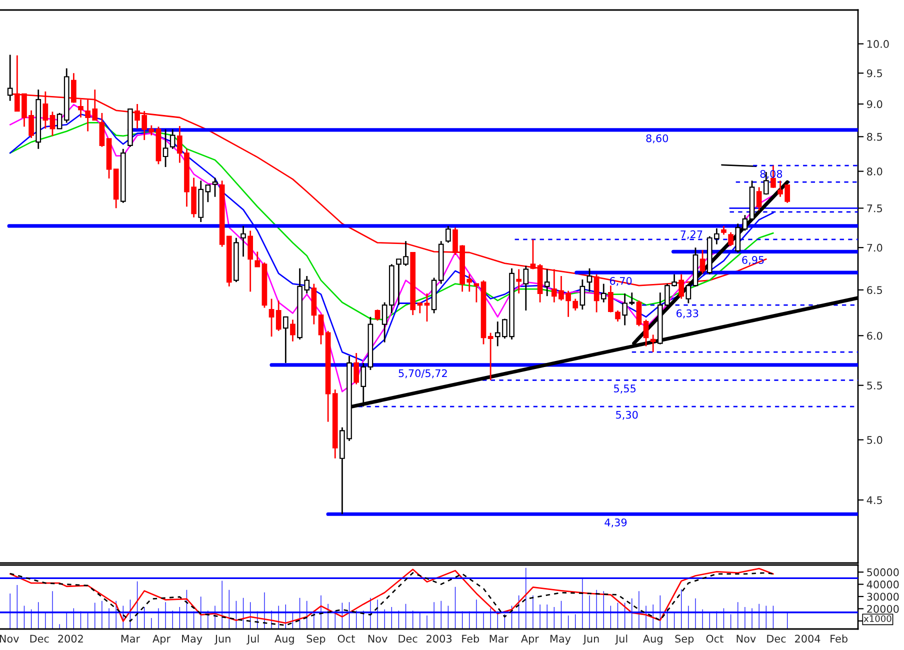  Describe the element at coordinates (874, 290) in the screenshot. I see `y-tick-label: 6.5` at that location.